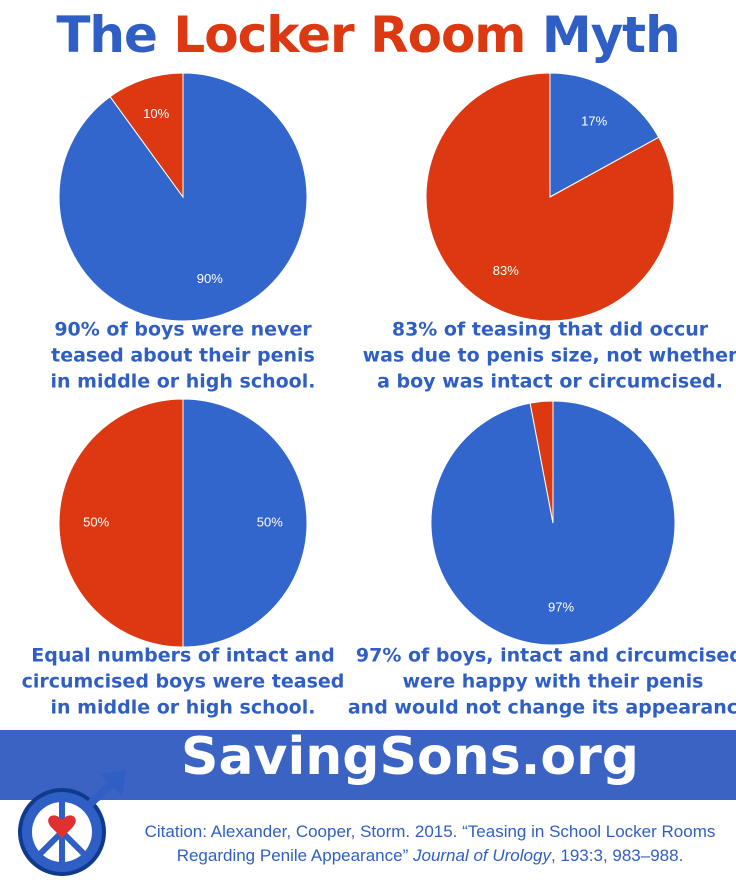 The width and height of the screenshot is (736, 880). What do you see at coordinates (549, 356) in the screenshot?
I see `caption-line: was due to penis size, not whether` at bounding box center [549, 356].